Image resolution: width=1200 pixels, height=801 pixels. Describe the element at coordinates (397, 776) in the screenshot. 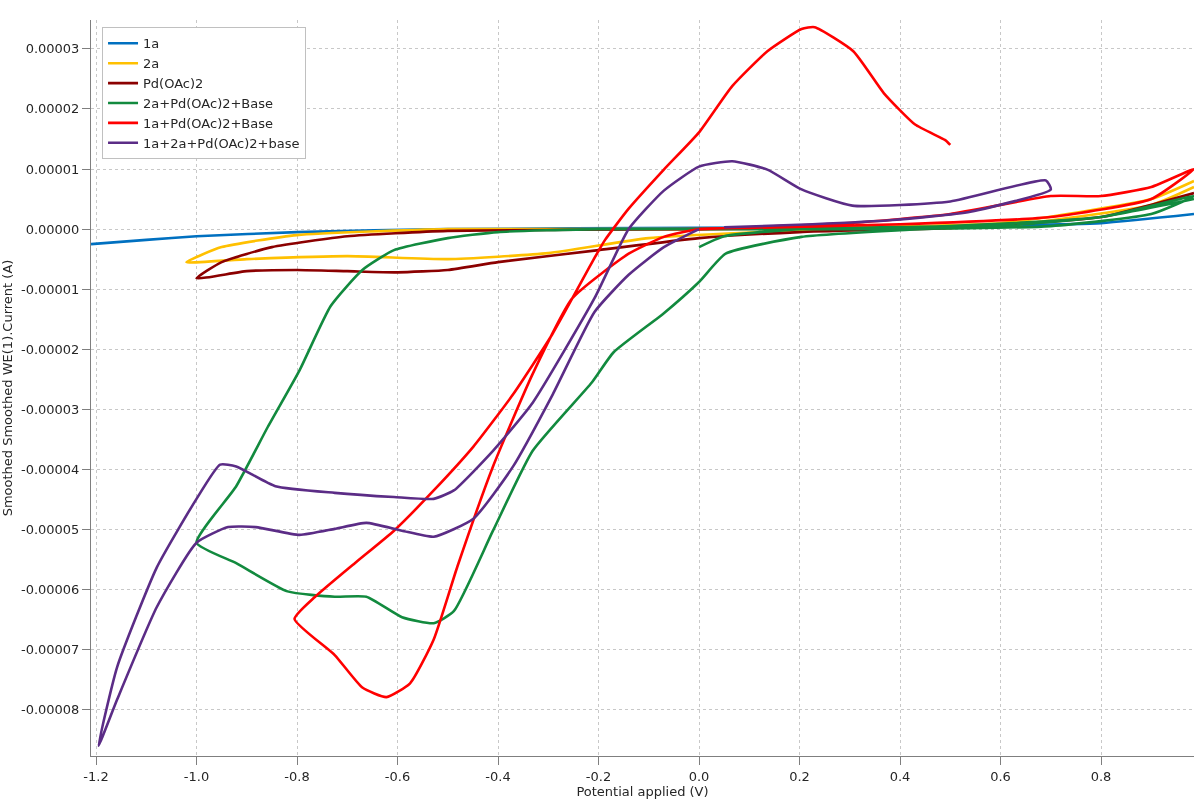

I see `x-tick-label: -0.6` at that location.